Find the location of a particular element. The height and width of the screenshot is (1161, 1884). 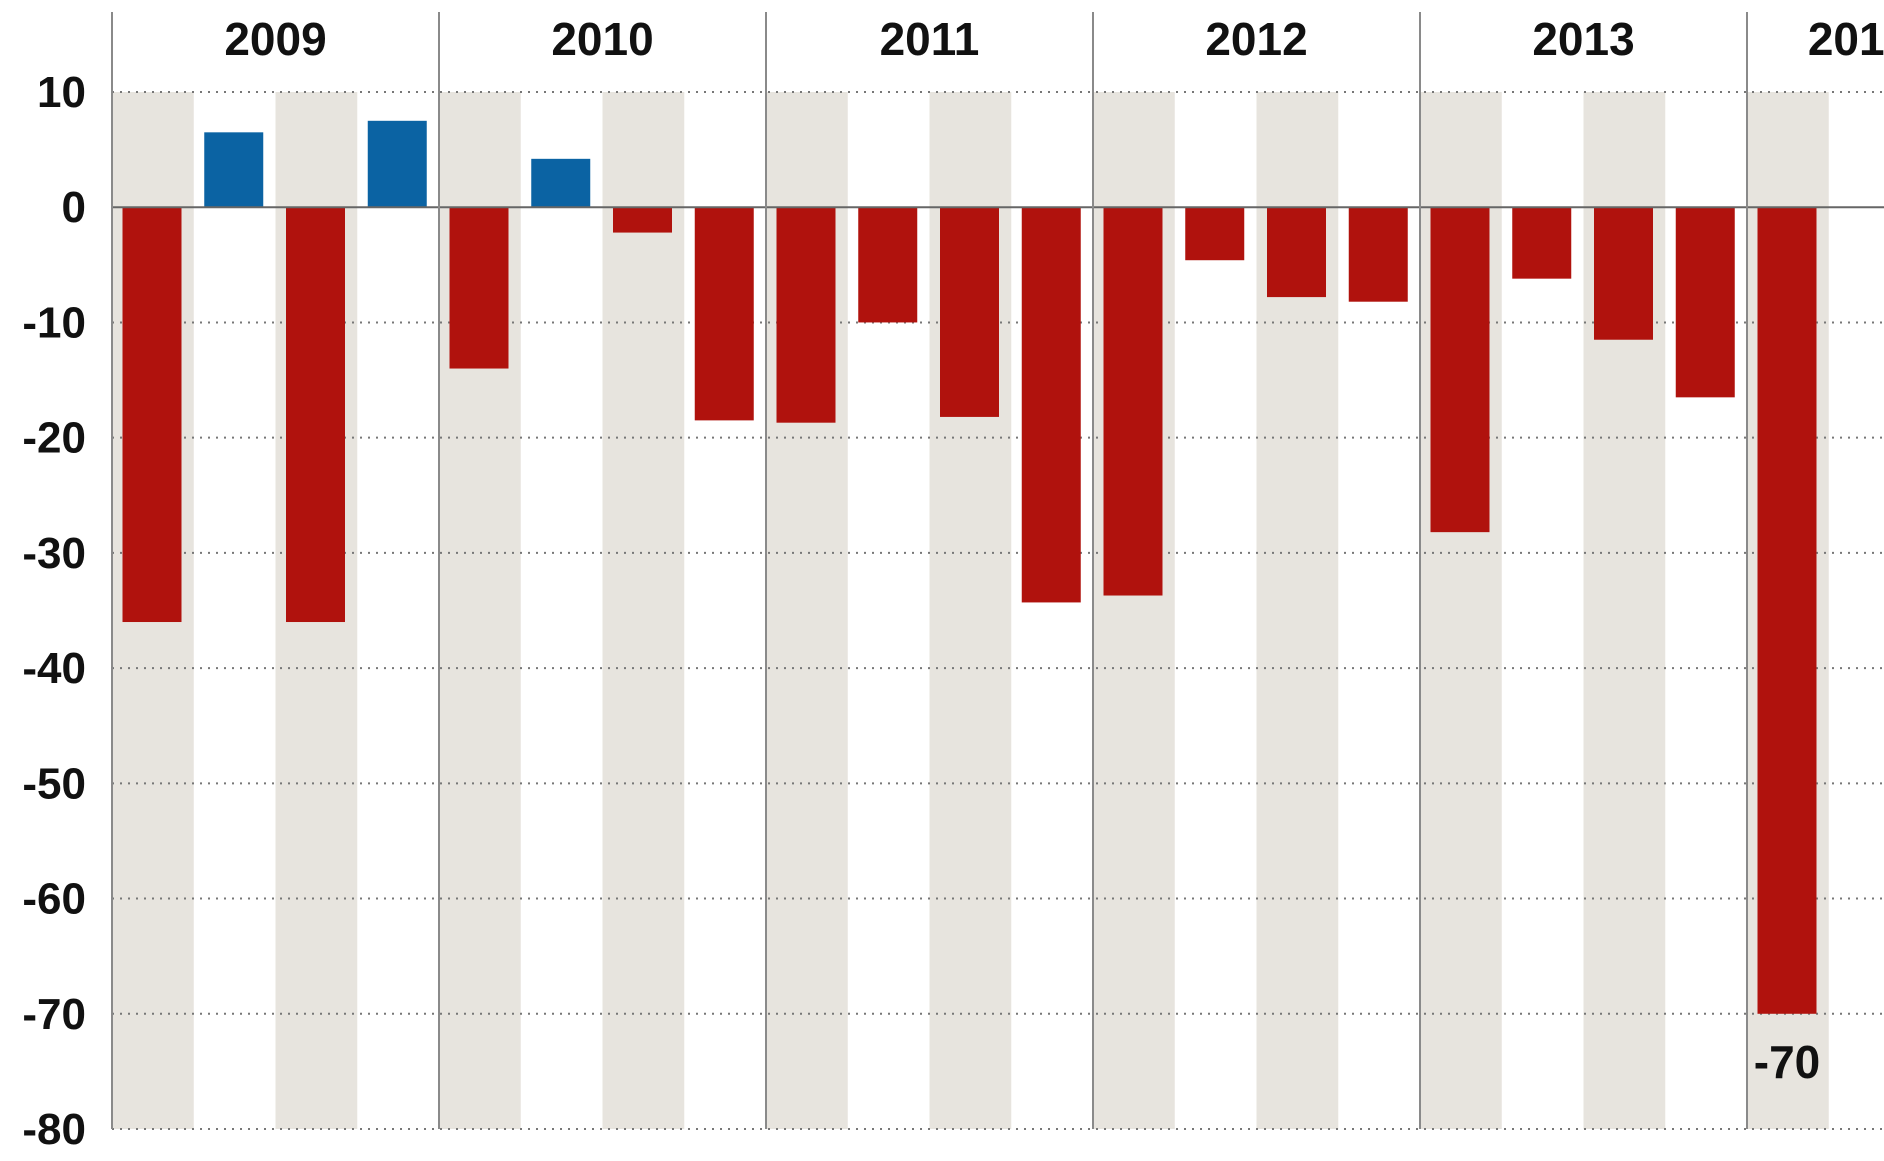

year-label: 2013 is located at coordinates (1583, 39).